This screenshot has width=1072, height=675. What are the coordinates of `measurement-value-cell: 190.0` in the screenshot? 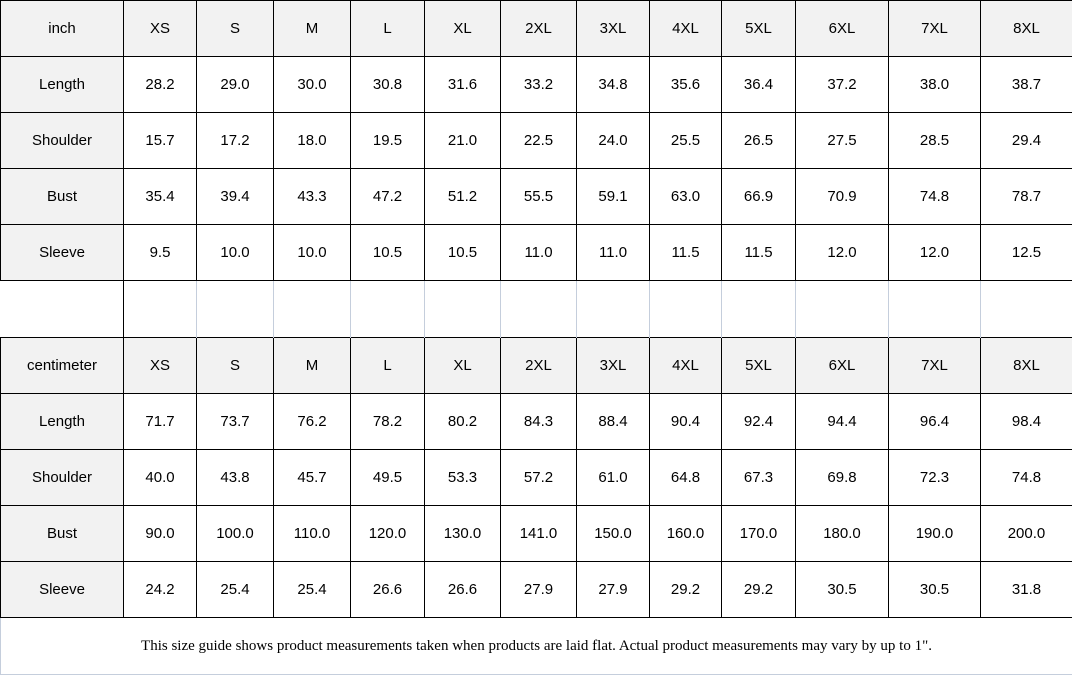 It's located at (935, 534).